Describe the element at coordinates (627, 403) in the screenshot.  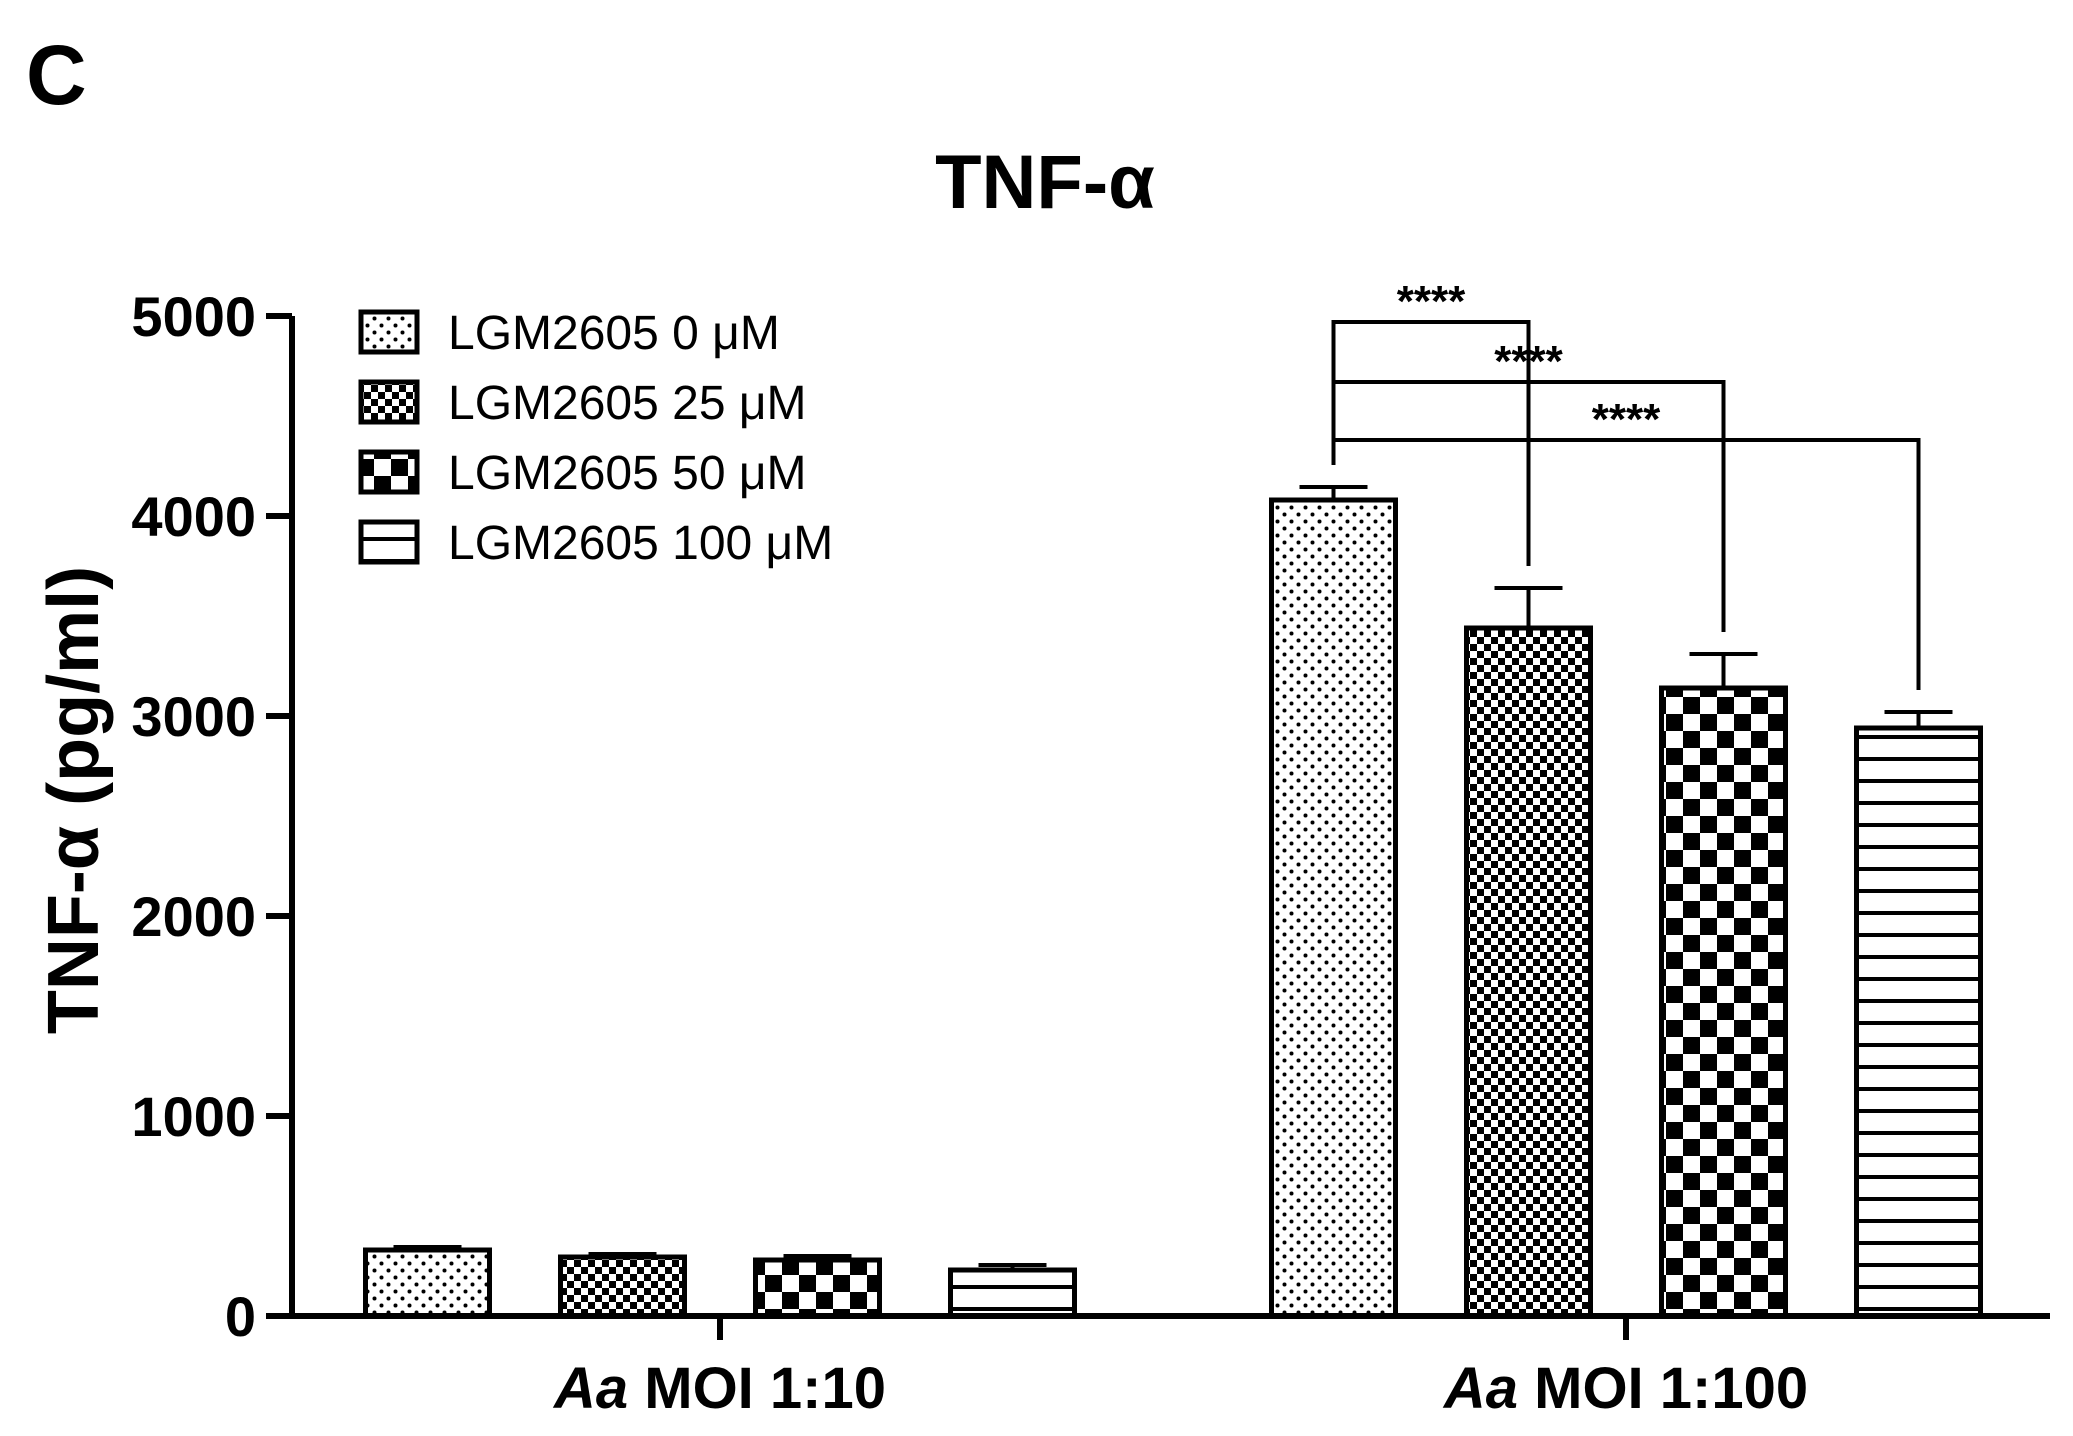
I see `legend-label: LGM2605 25 μM` at that location.